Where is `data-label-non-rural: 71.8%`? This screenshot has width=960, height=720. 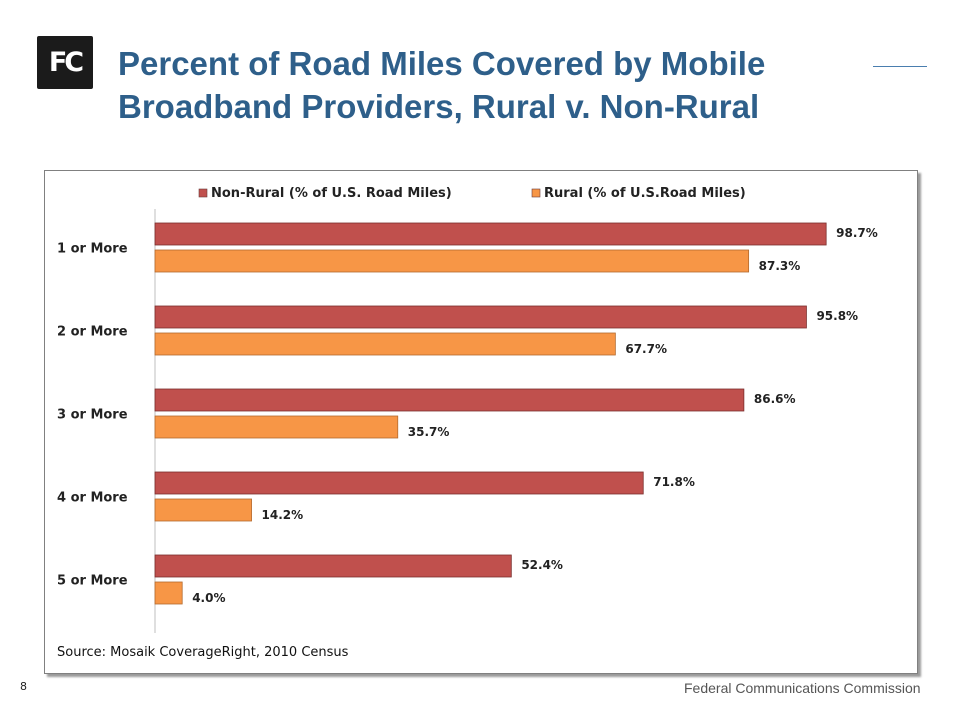 data-label-non-rural: 71.8% is located at coordinates (674, 482).